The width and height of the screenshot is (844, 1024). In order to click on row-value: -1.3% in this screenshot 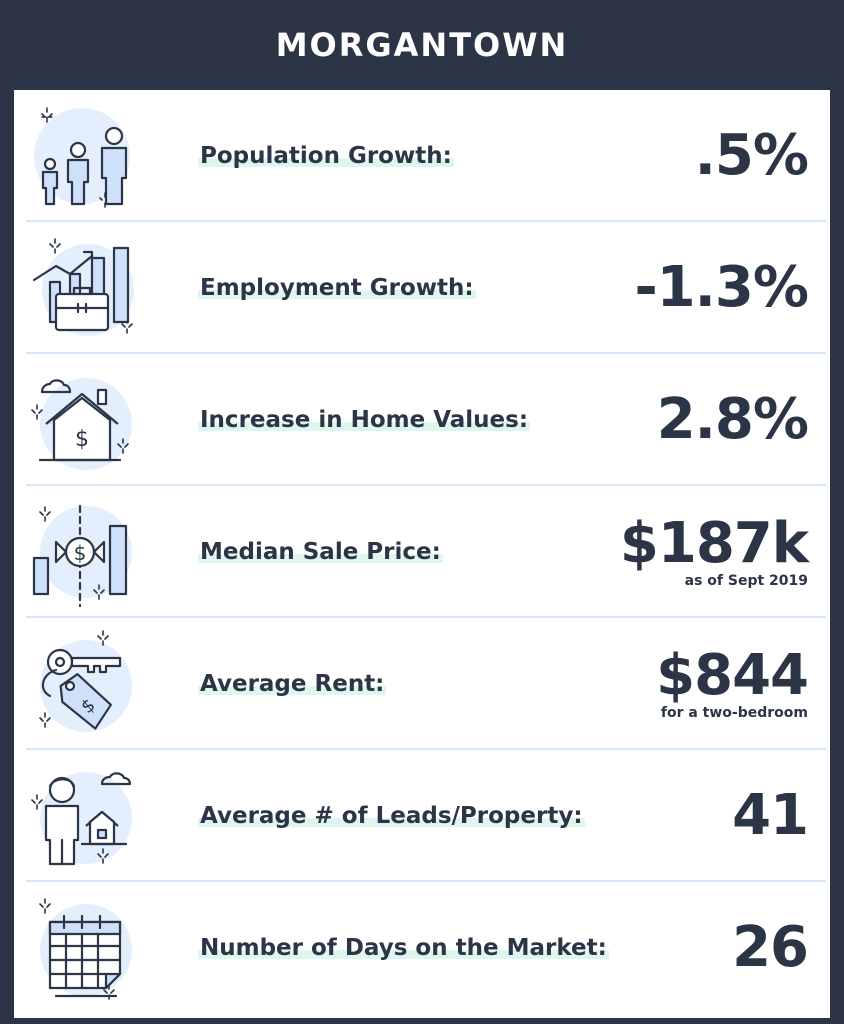, I will do `click(721, 287)`.